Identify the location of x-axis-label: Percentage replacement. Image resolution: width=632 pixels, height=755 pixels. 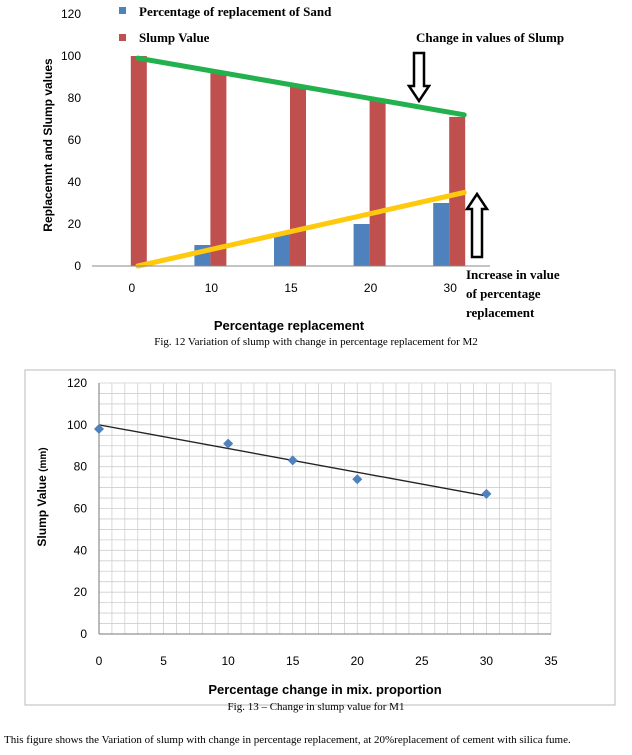
(289, 325).